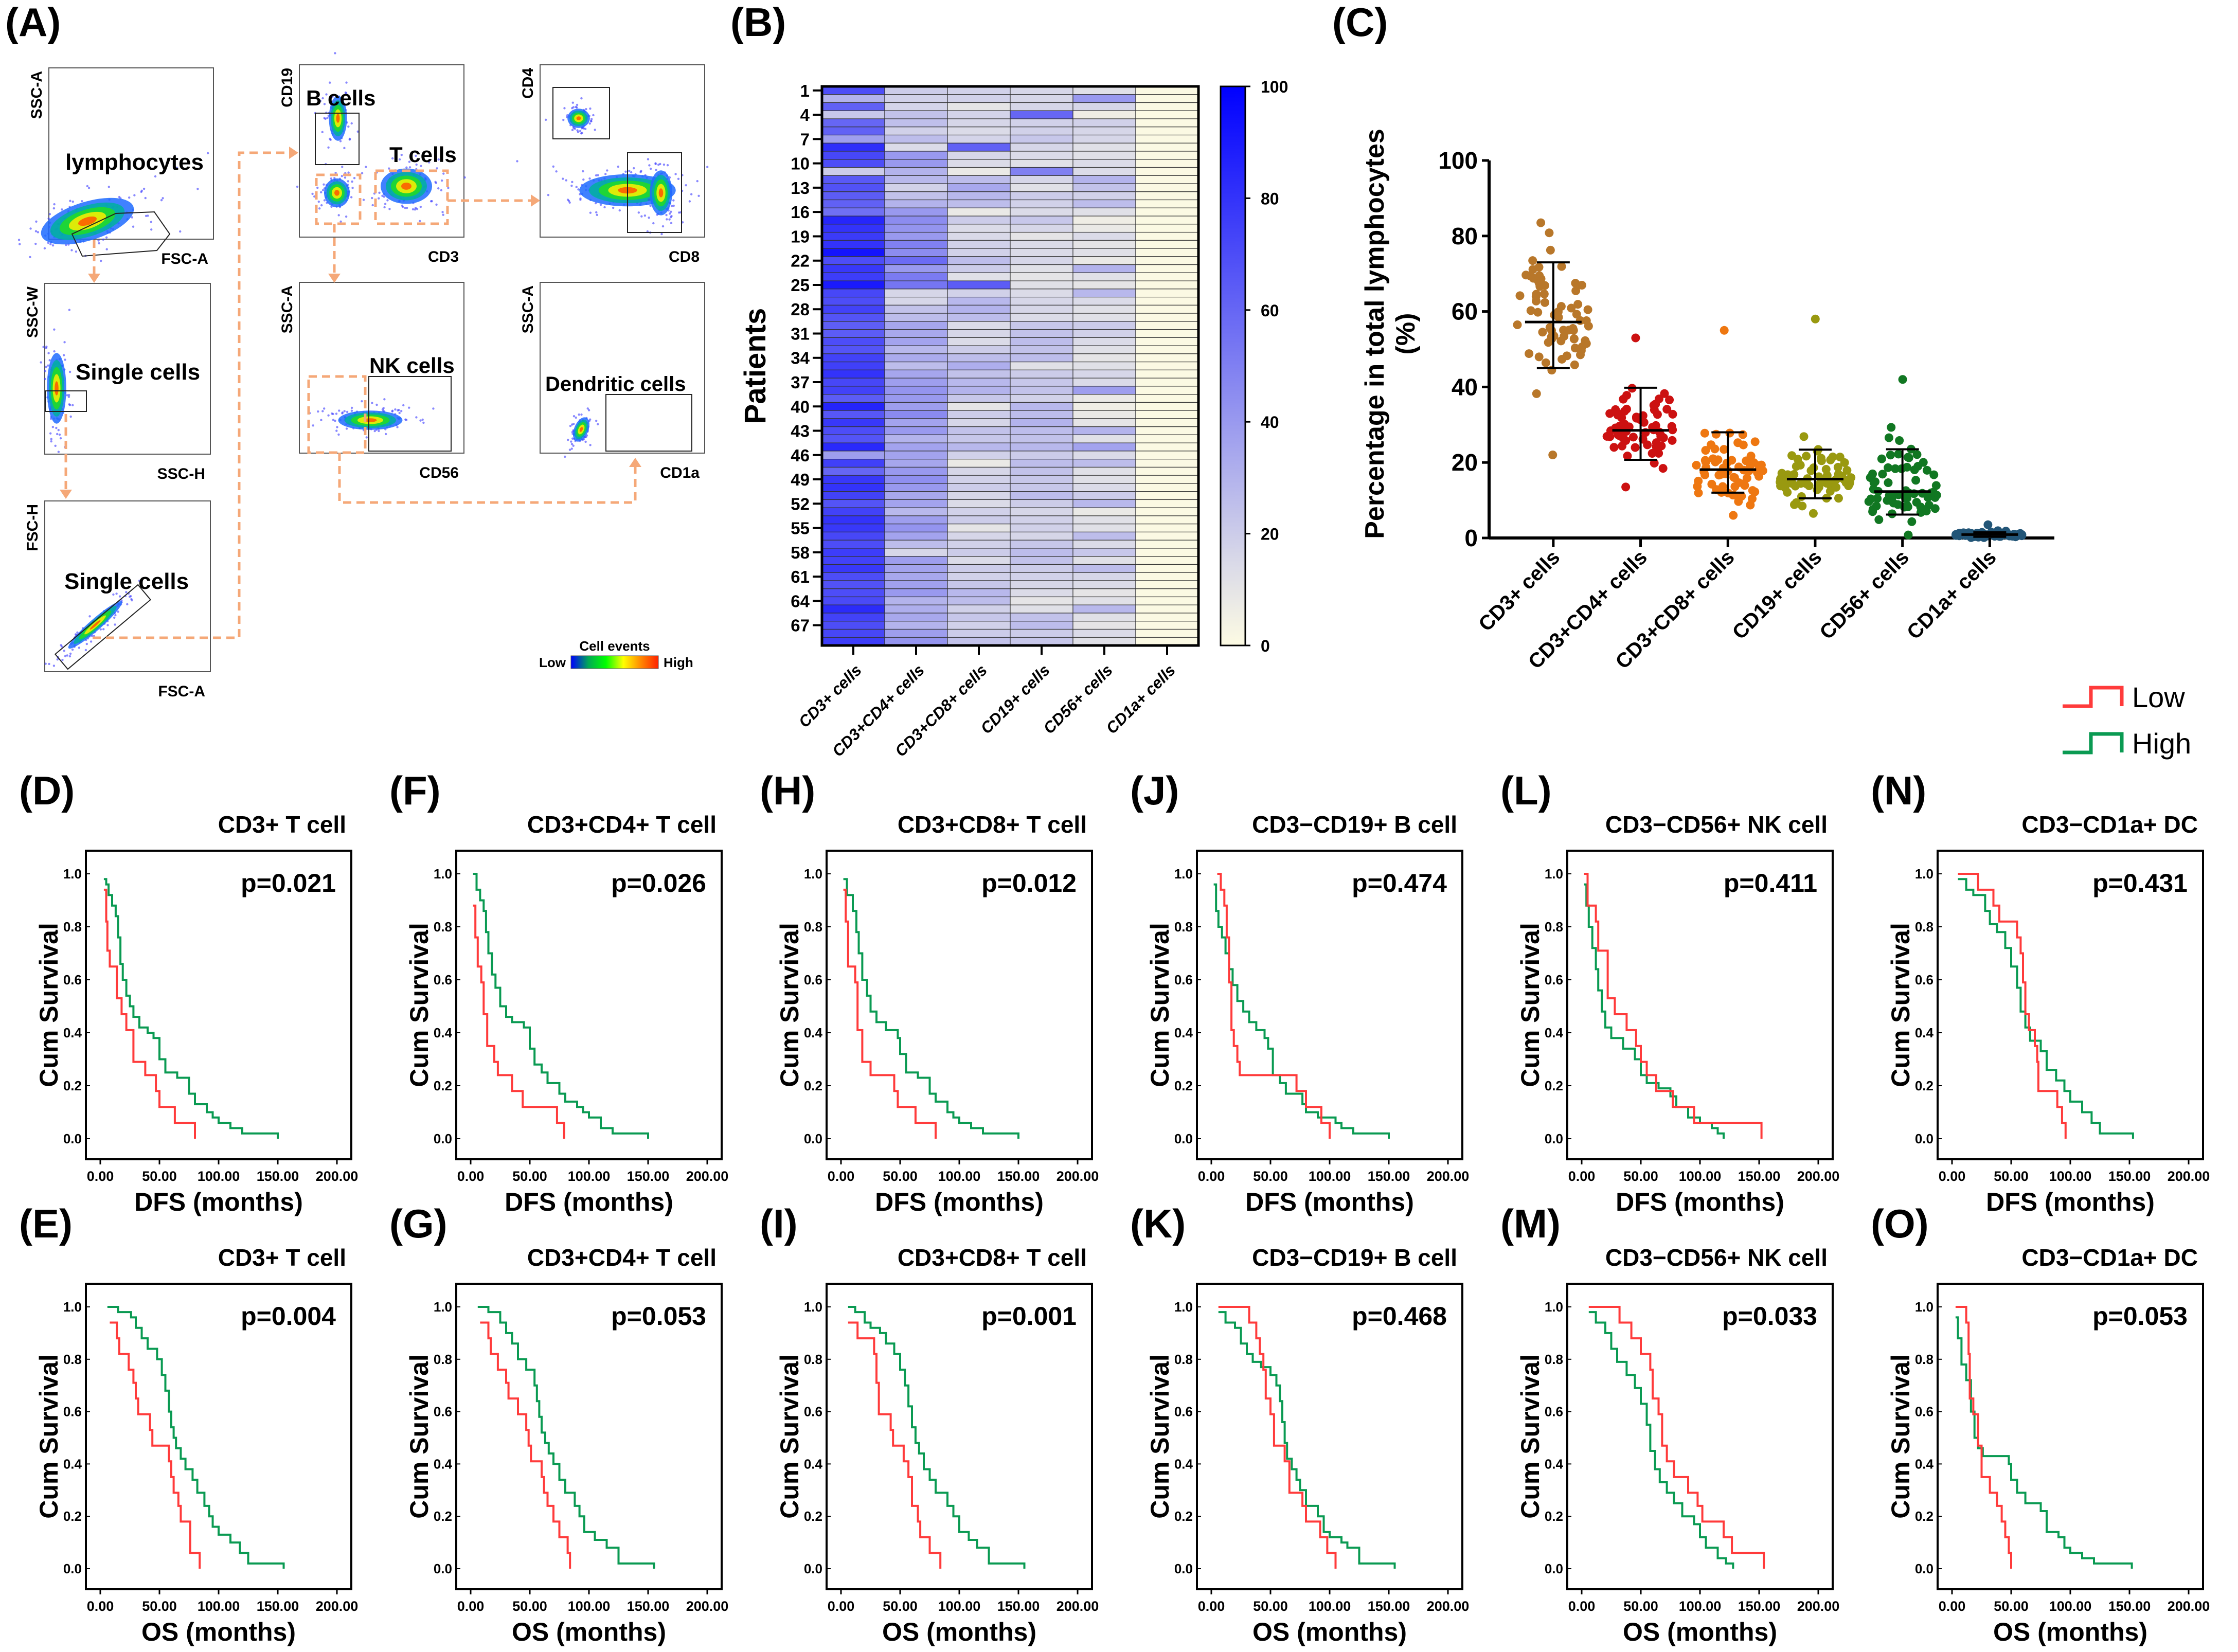 This screenshot has width=2238, height=1652. Describe the element at coordinates (2109, 1257) in the screenshot. I see `km-title: CD3−CD1a+ DC` at that location.